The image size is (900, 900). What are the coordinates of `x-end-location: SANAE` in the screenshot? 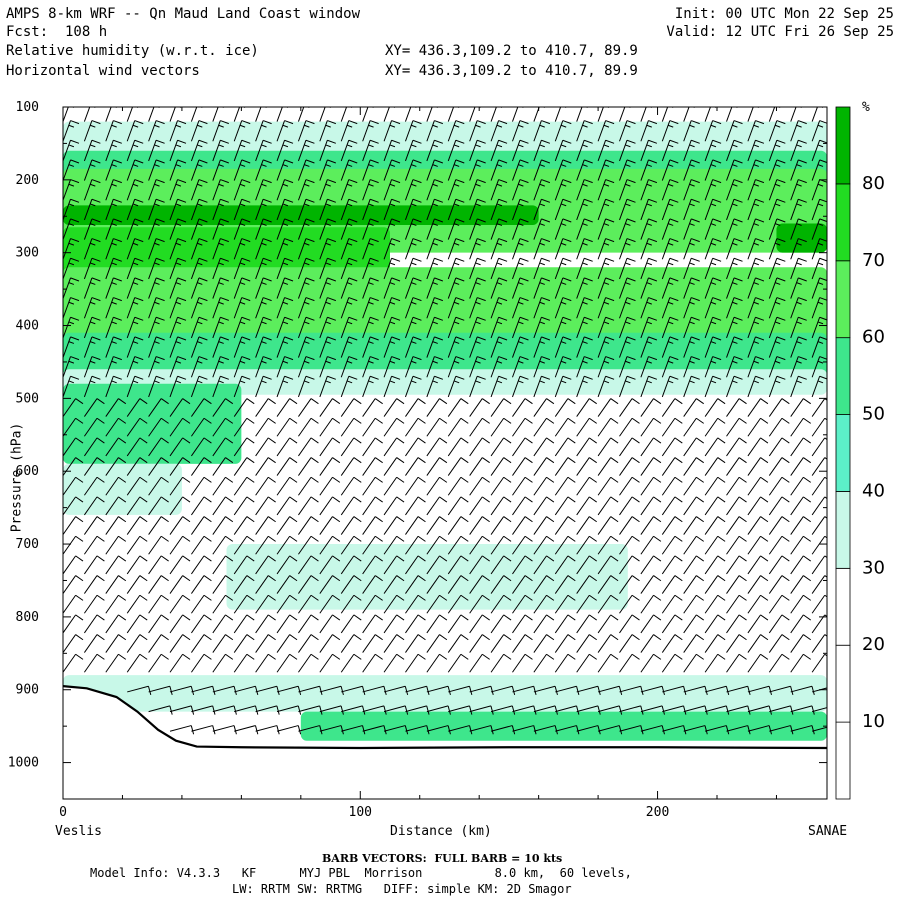 It's located at (828, 831).